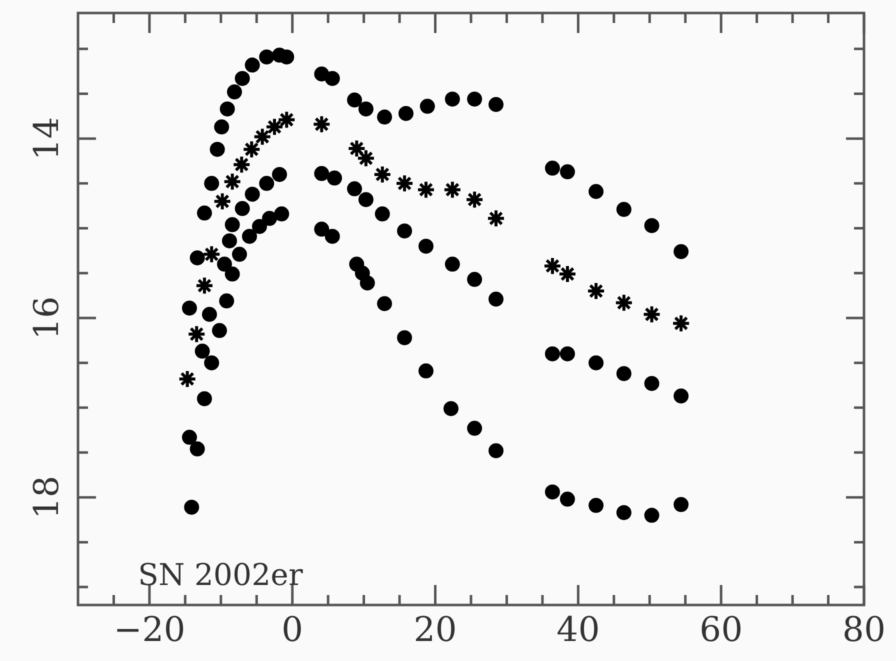  I want to click on annotation: SN 2002er, so click(221, 575).